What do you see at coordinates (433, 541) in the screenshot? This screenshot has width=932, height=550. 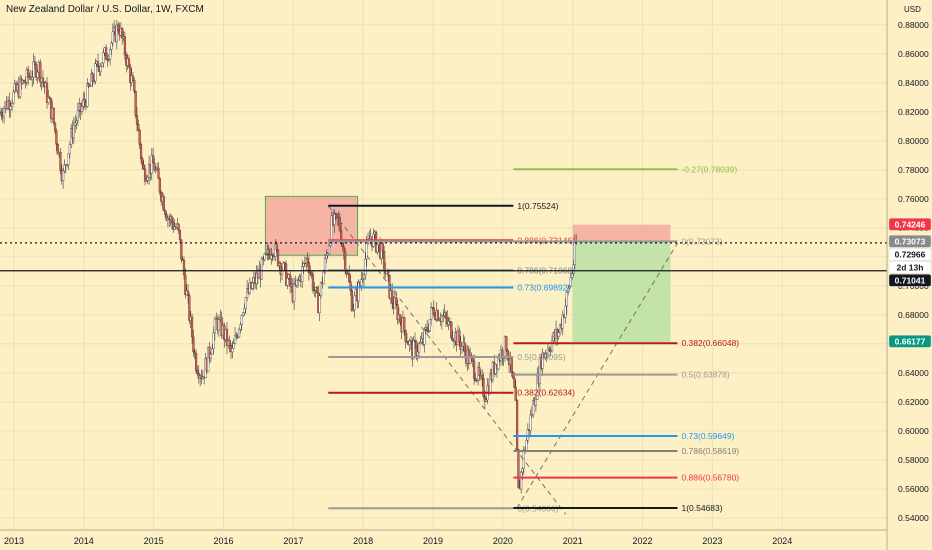 I see `time-tick-label: 2019` at bounding box center [433, 541].